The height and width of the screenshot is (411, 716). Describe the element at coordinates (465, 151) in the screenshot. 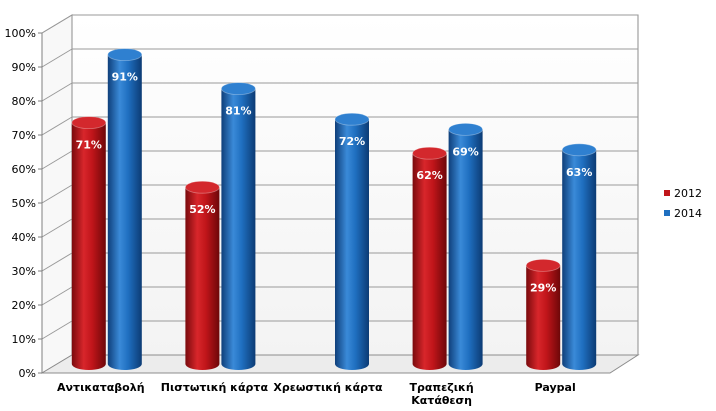

I see `data-label: 69%` at that location.